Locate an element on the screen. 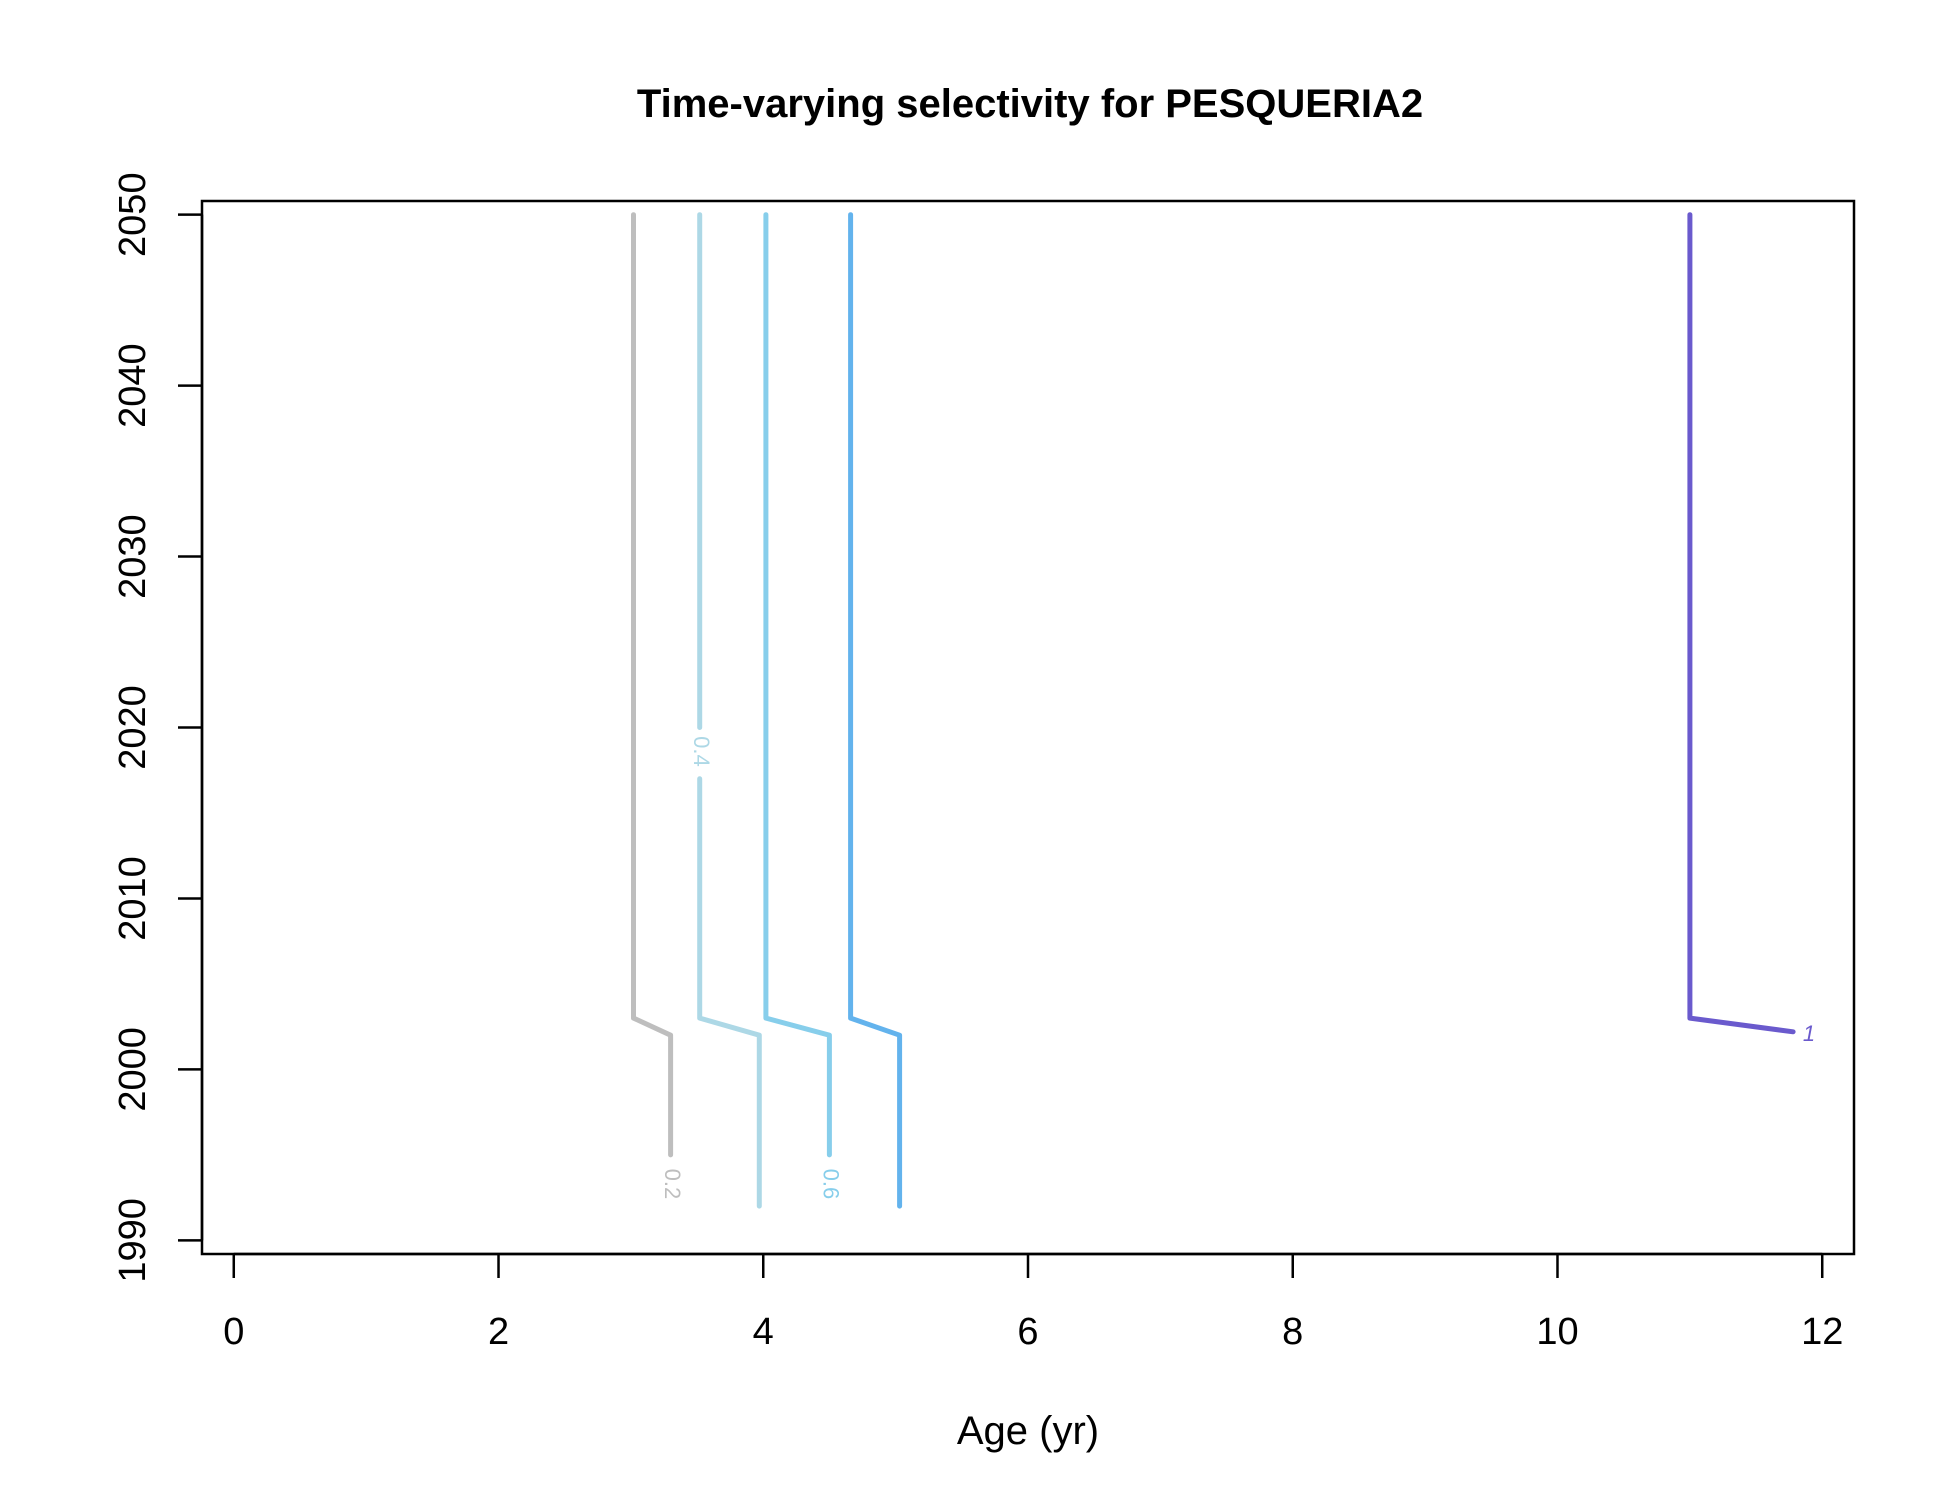 The width and height of the screenshot is (1950, 1500). y-tick-label: 2030 is located at coordinates (133, 556).